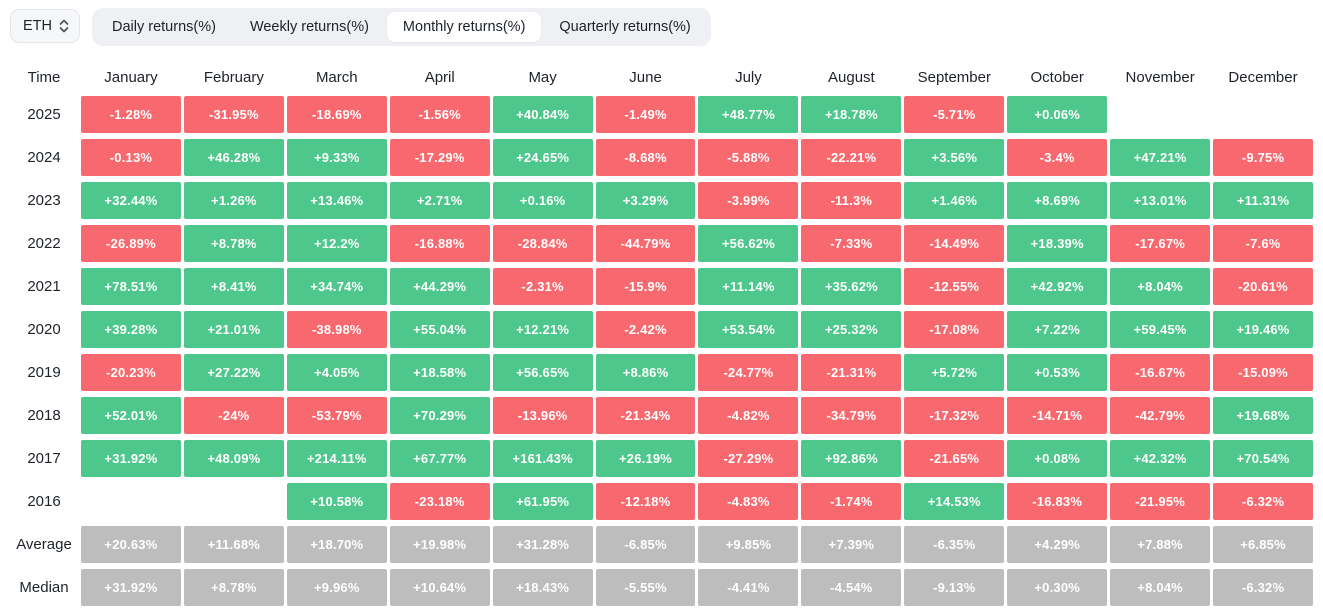 This screenshot has width=1323, height=616. Describe the element at coordinates (645, 77) in the screenshot. I see `month-column-header: June` at that location.